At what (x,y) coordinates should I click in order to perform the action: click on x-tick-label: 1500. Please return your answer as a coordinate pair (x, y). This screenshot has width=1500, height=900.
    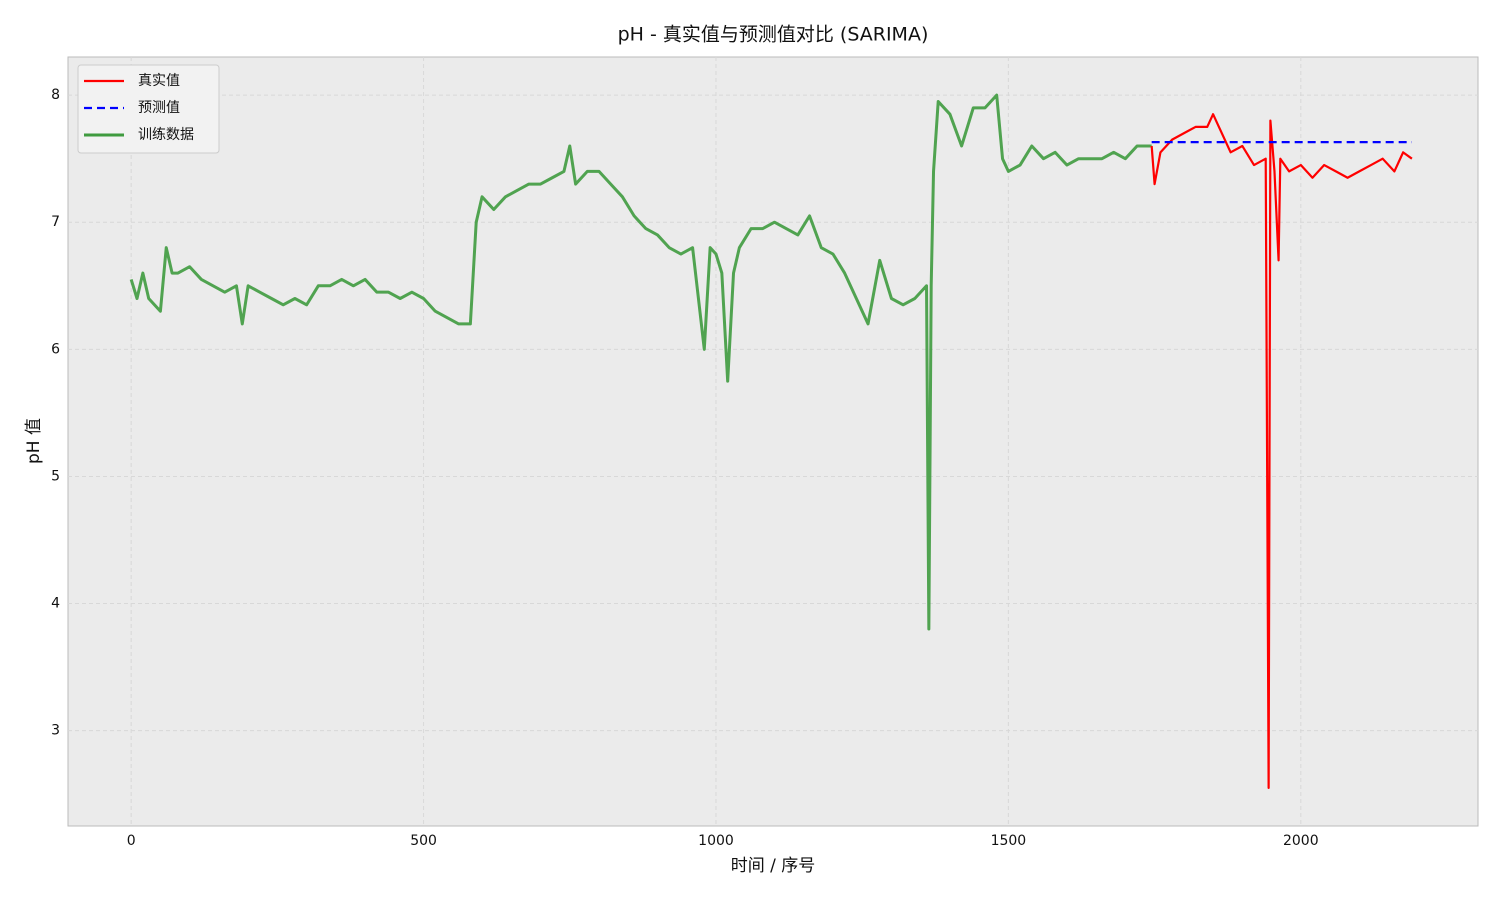
    Looking at the image, I should click on (1009, 841).